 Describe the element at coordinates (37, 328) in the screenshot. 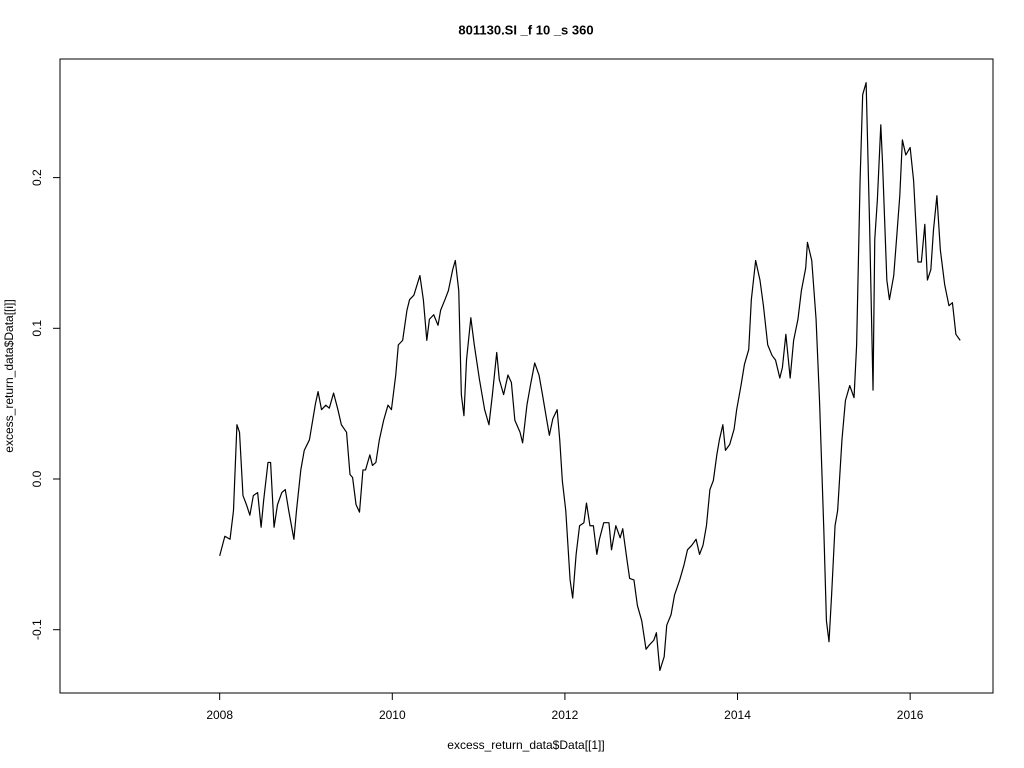

I see `y-tick-label: 0.1` at that location.